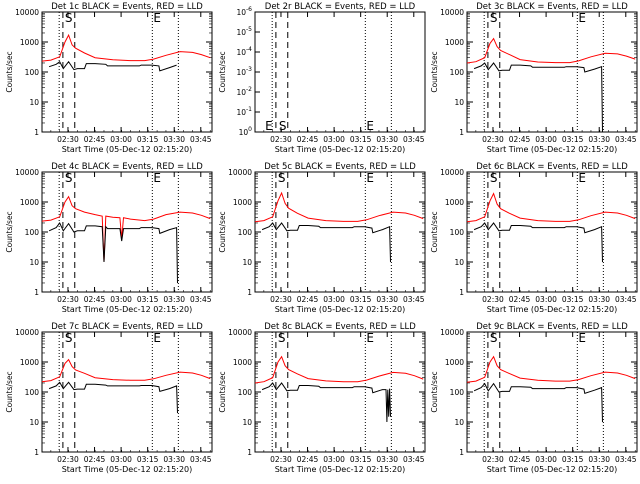 This screenshot has height=484, width=640. I want to click on panel-title: Det 9c BLACK = Events, RED = LLD, so click(552, 327).